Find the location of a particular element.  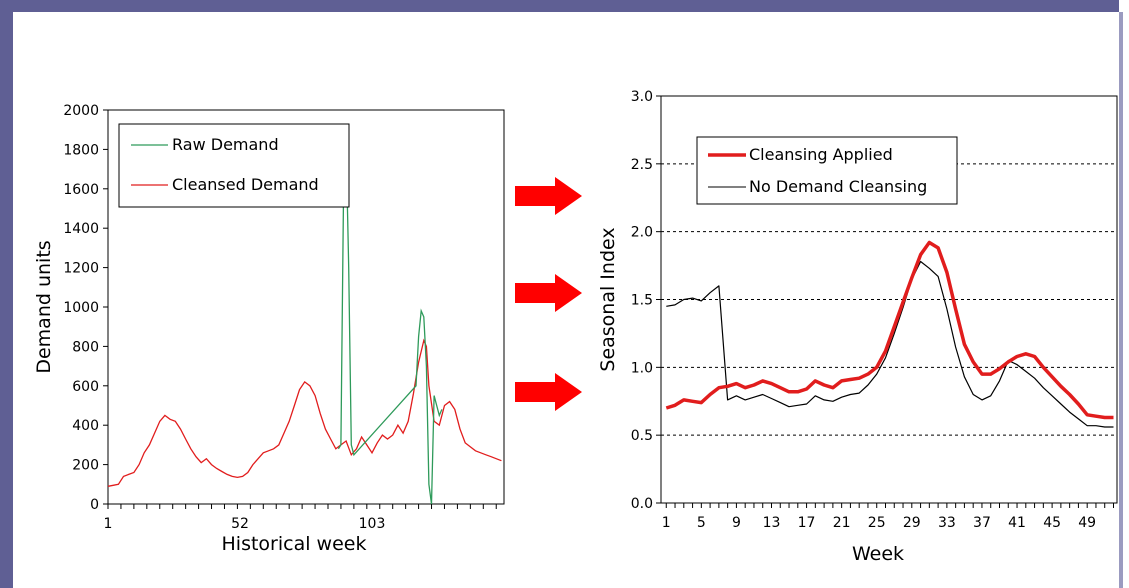

y-tick-label: 2.0 is located at coordinates (642, 233).